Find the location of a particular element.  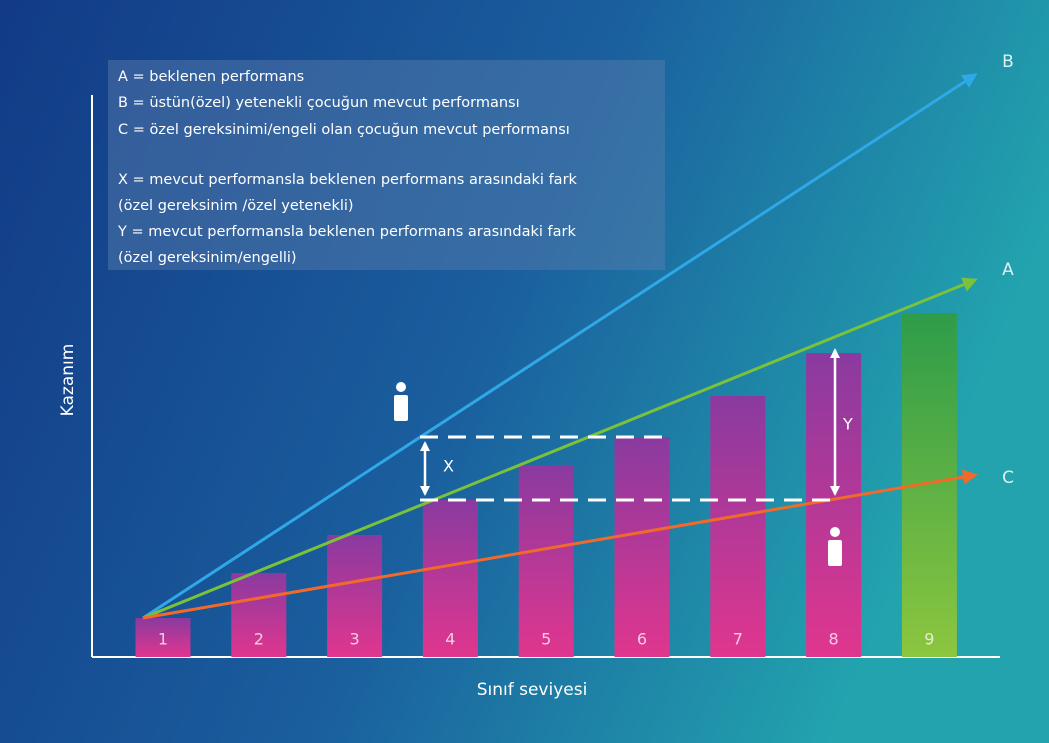

x-axis-label: Sınıf seviyesi is located at coordinates (532, 690).